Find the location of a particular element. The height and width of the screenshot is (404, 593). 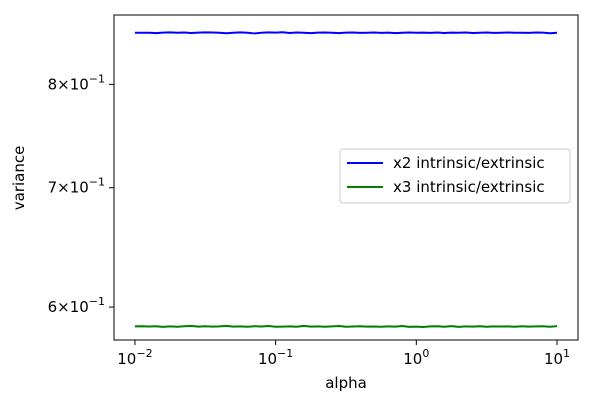

x-axis: 10⁻² 10⁻¹ 10⁰ 10¹ is located at coordinates (343, 354).